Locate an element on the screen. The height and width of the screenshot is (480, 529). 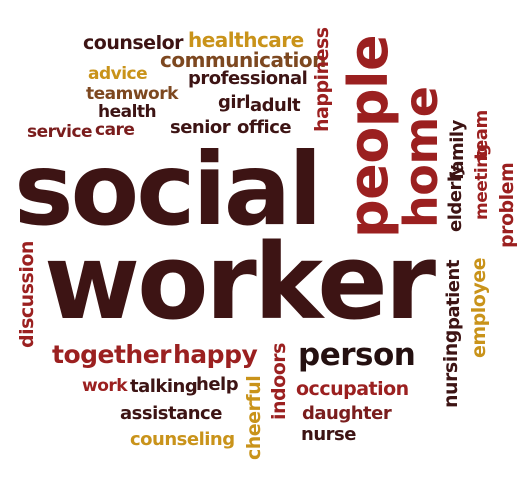
word-talking: talking is located at coordinates (164, 386).